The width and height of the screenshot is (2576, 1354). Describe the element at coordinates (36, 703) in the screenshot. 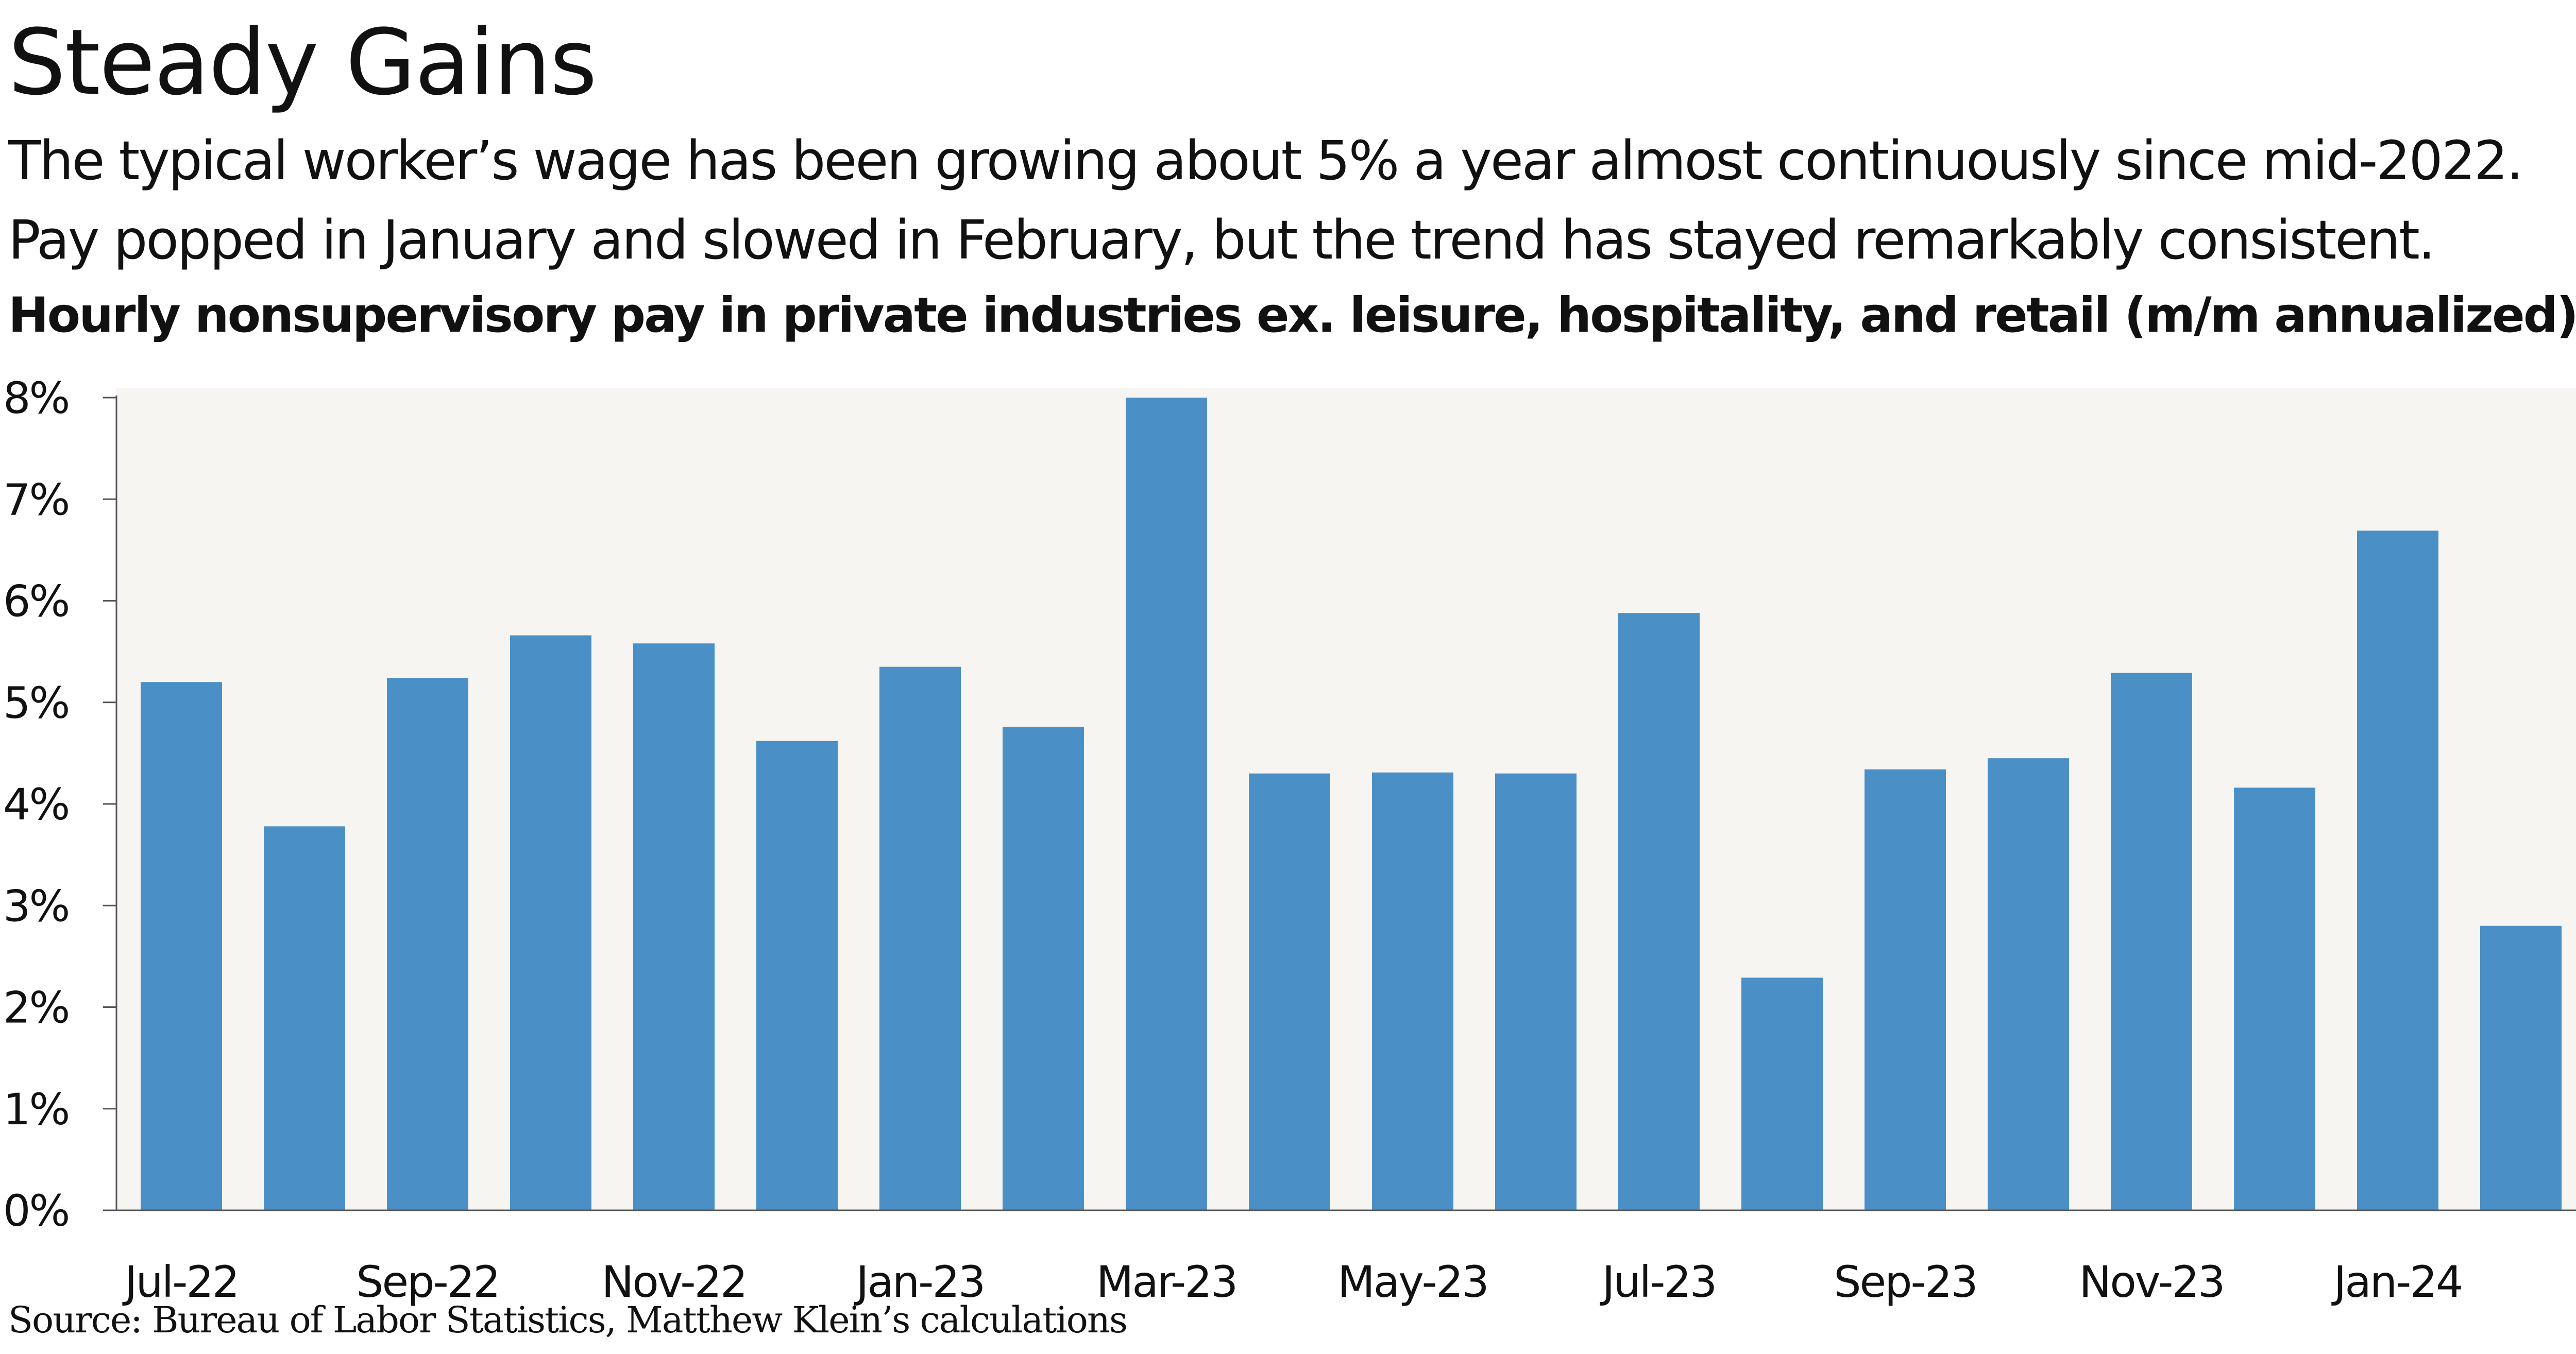

I see `y-tick-label: 5%` at that location.